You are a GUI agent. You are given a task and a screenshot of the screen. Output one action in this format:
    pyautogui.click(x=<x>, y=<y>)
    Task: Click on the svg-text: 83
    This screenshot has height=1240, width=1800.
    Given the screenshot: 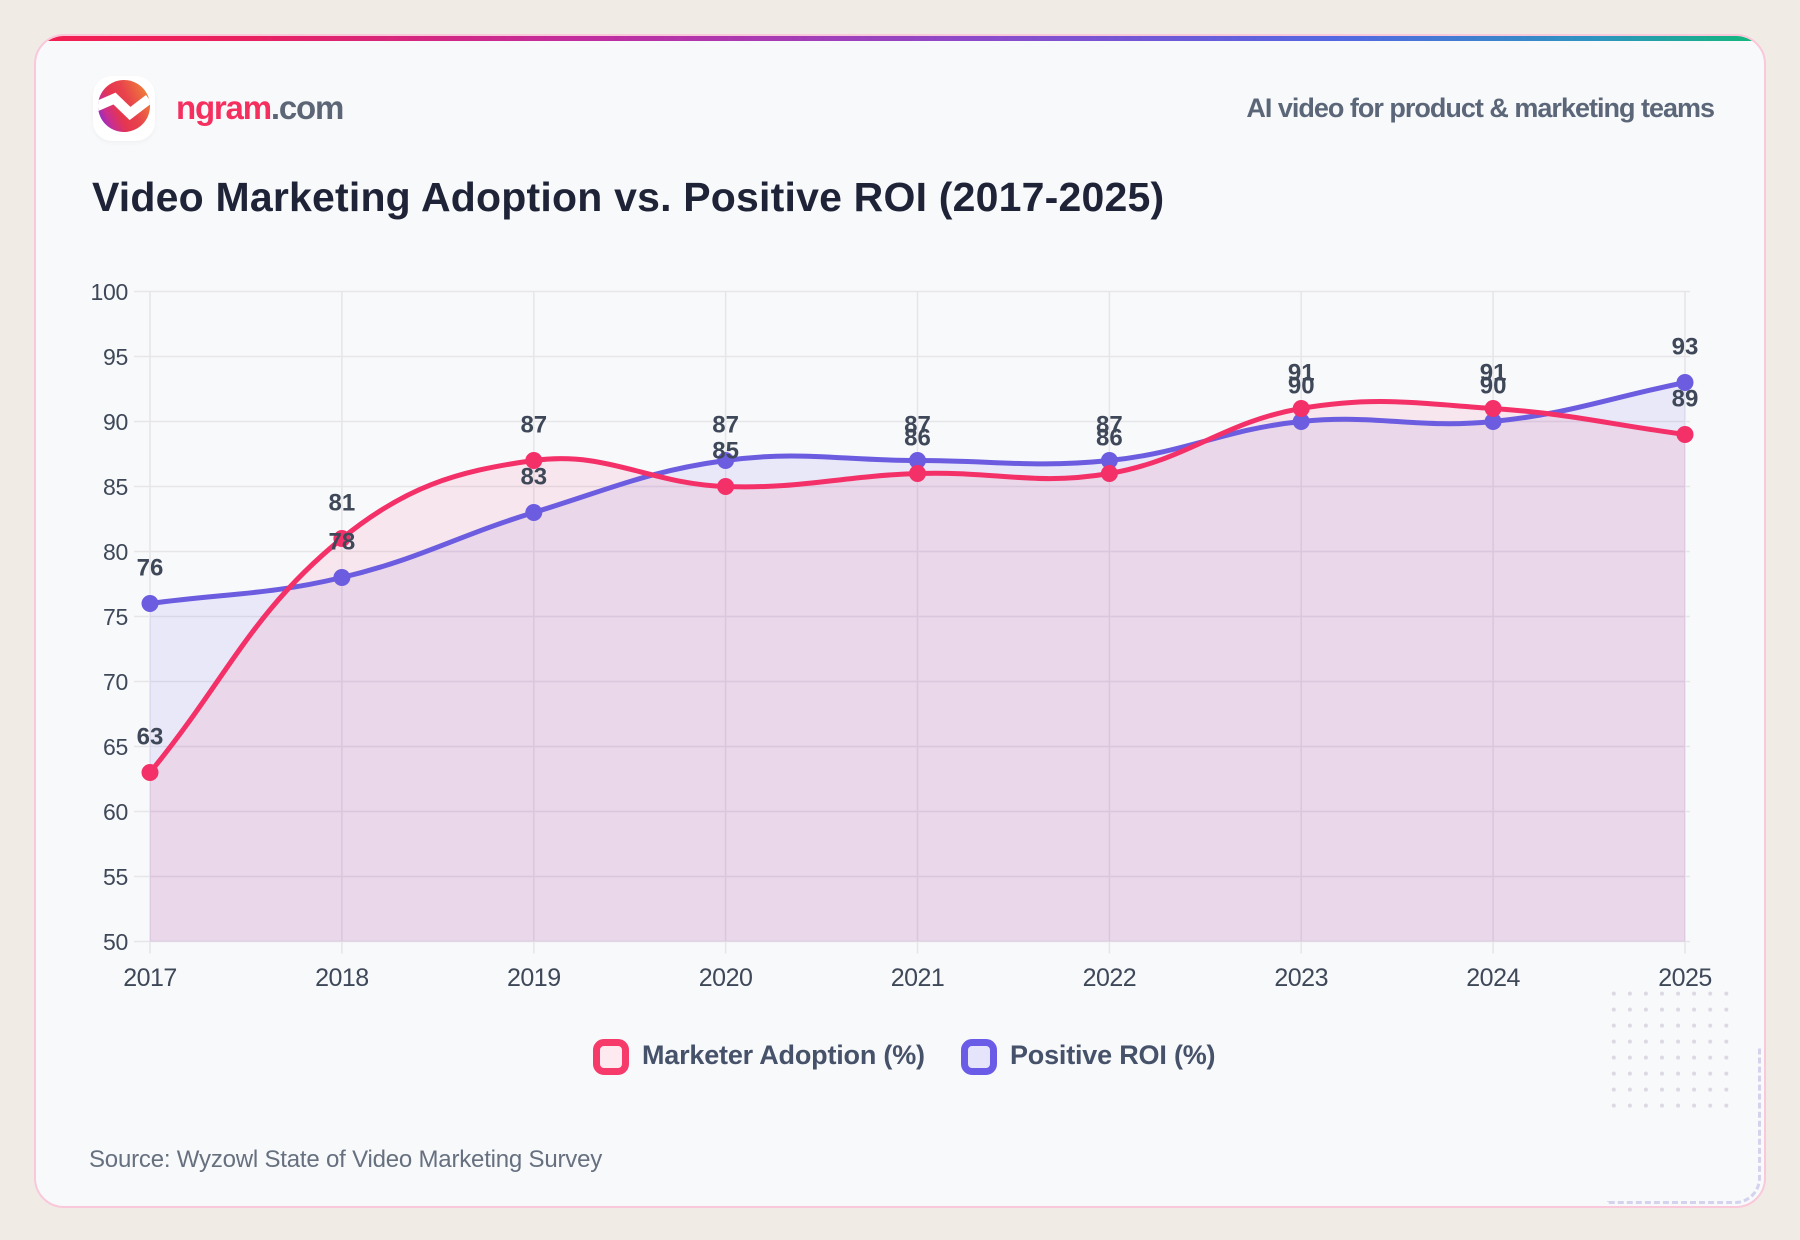 What is the action you would take?
    pyautogui.click(x=533, y=477)
    